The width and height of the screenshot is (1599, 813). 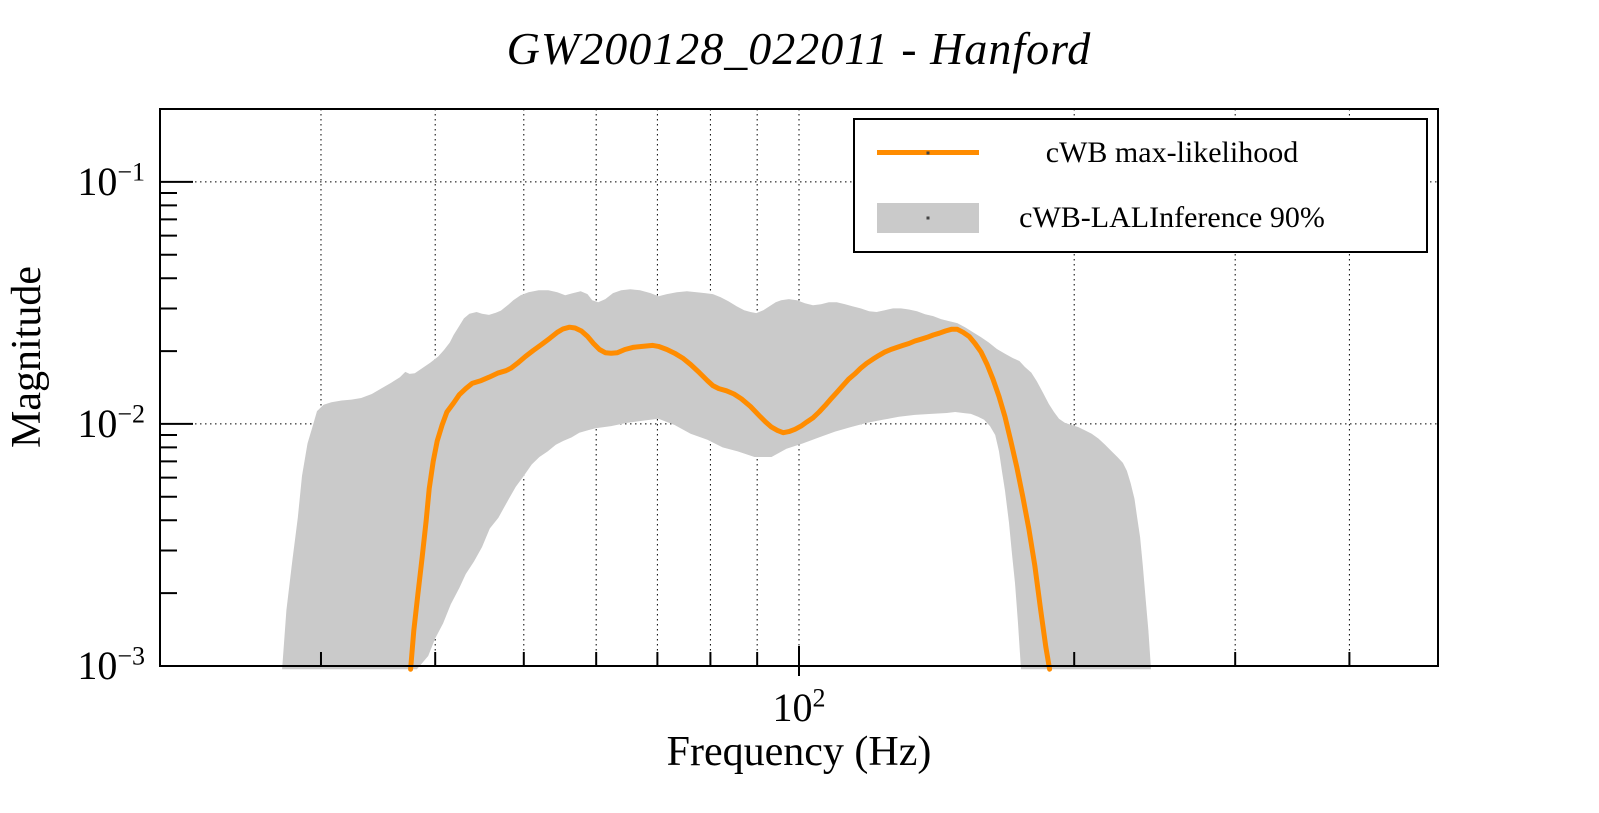 What do you see at coordinates (1172, 152) in the screenshot?
I see `legend-label-max-likelihood: cWB max-likelihood` at bounding box center [1172, 152].